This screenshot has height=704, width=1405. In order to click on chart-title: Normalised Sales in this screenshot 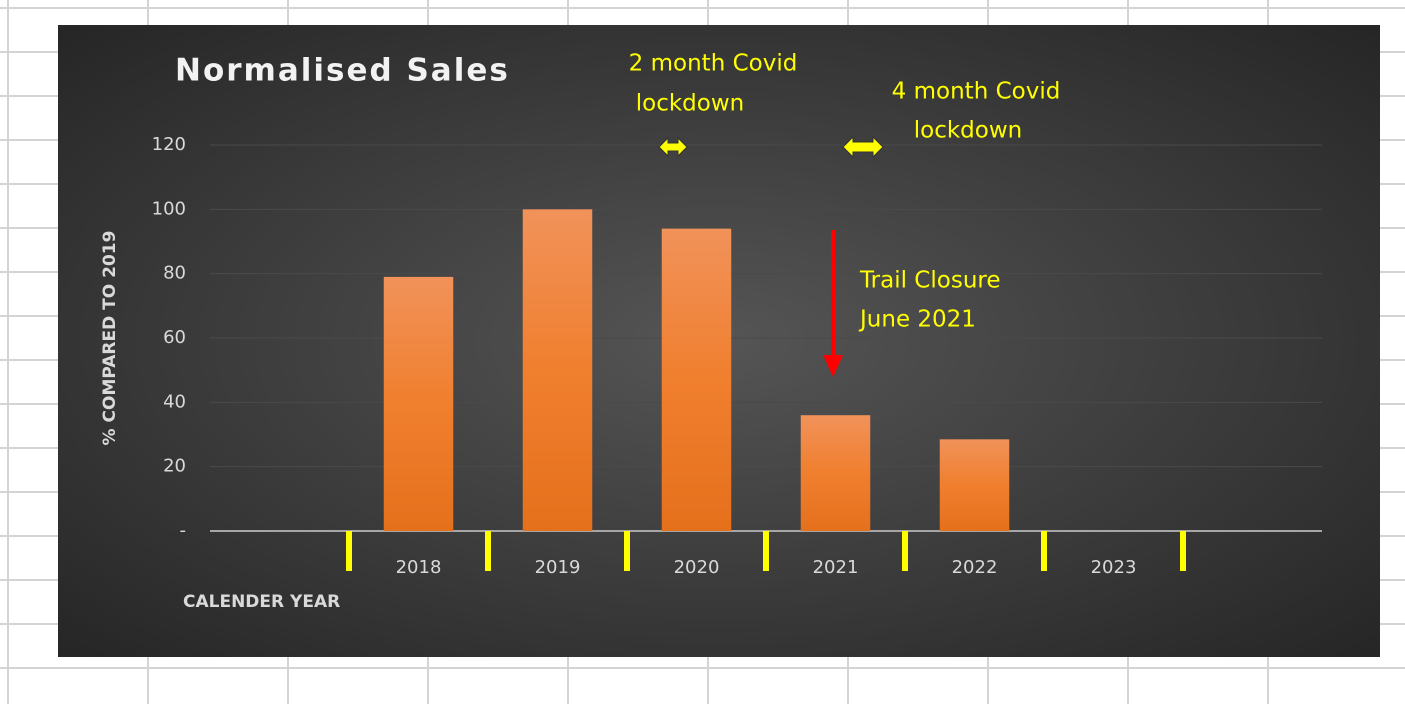, I will do `click(342, 71)`.